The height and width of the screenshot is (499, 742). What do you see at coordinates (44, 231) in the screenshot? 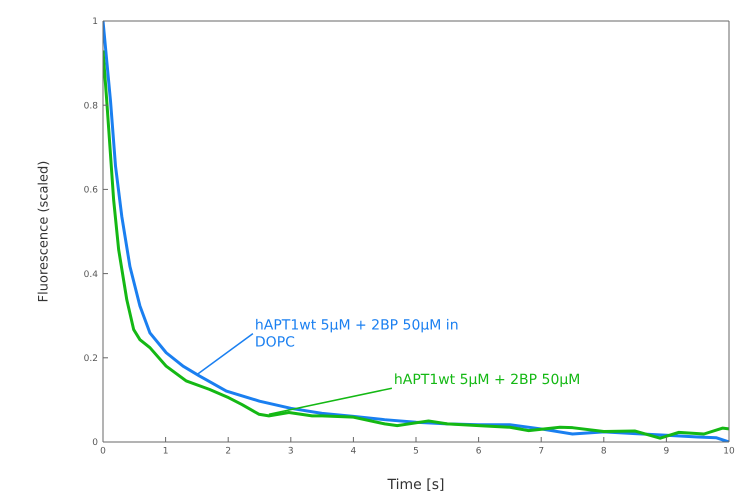
I see `y-axis-title: Fluorescence (scaled)` at bounding box center [44, 231].